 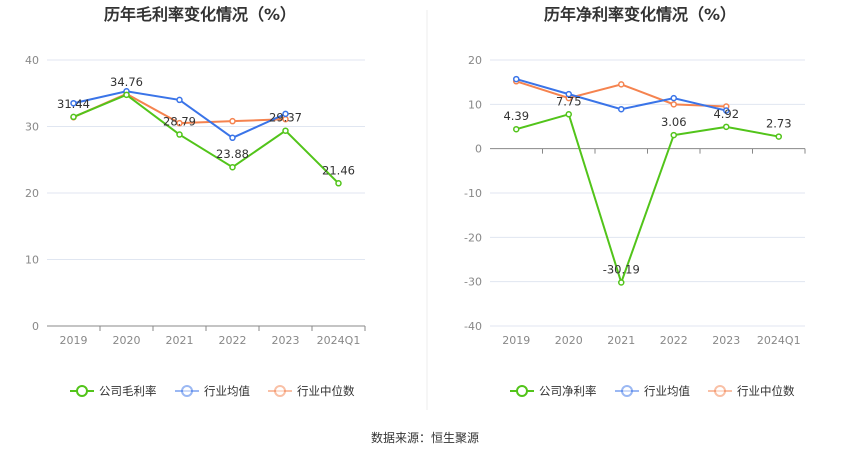 What do you see at coordinates (621, 270) in the screenshot?
I see `data-label: -30.19` at bounding box center [621, 270].